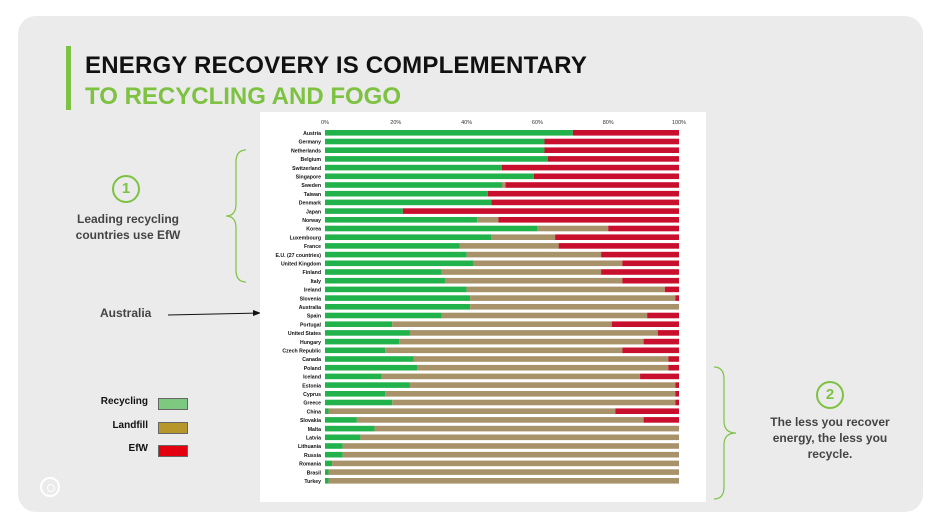  Describe the element at coordinates (68, 78) in the screenshot. I see `title-accent-bar` at that location.